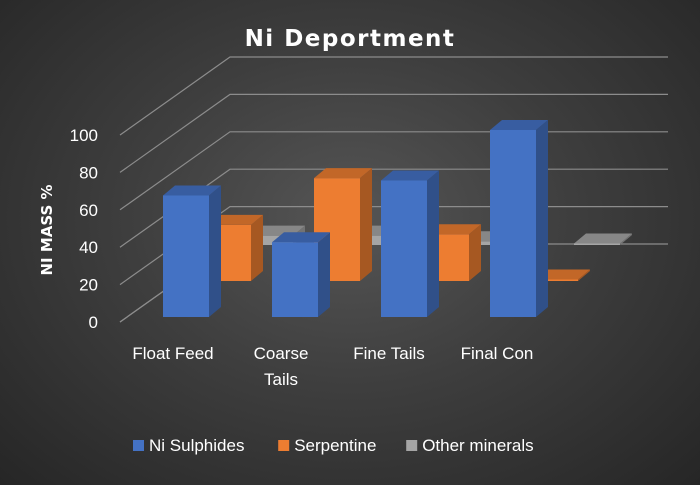 This screenshot has width=700, height=485. What do you see at coordinates (389, 353) in the screenshot?
I see `x-tick-label: Fine Tails` at bounding box center [389, 353].